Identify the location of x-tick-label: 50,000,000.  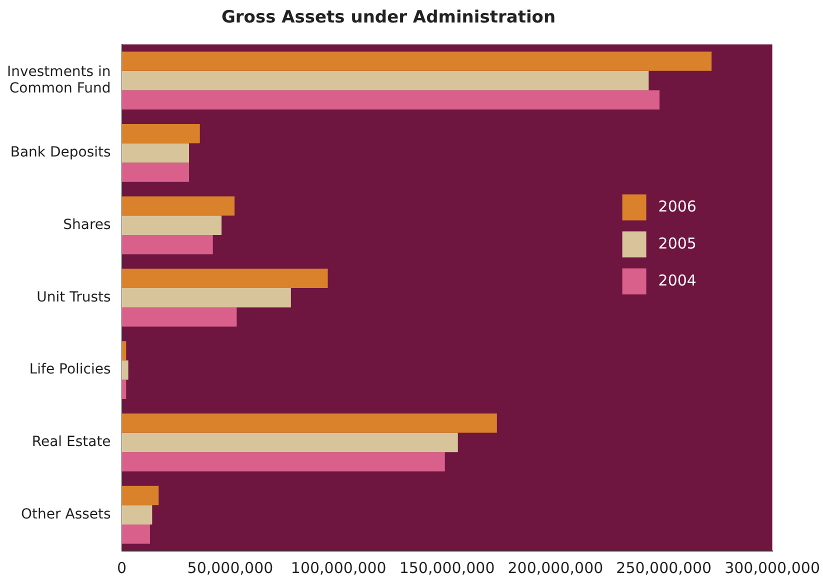
(230, 567).